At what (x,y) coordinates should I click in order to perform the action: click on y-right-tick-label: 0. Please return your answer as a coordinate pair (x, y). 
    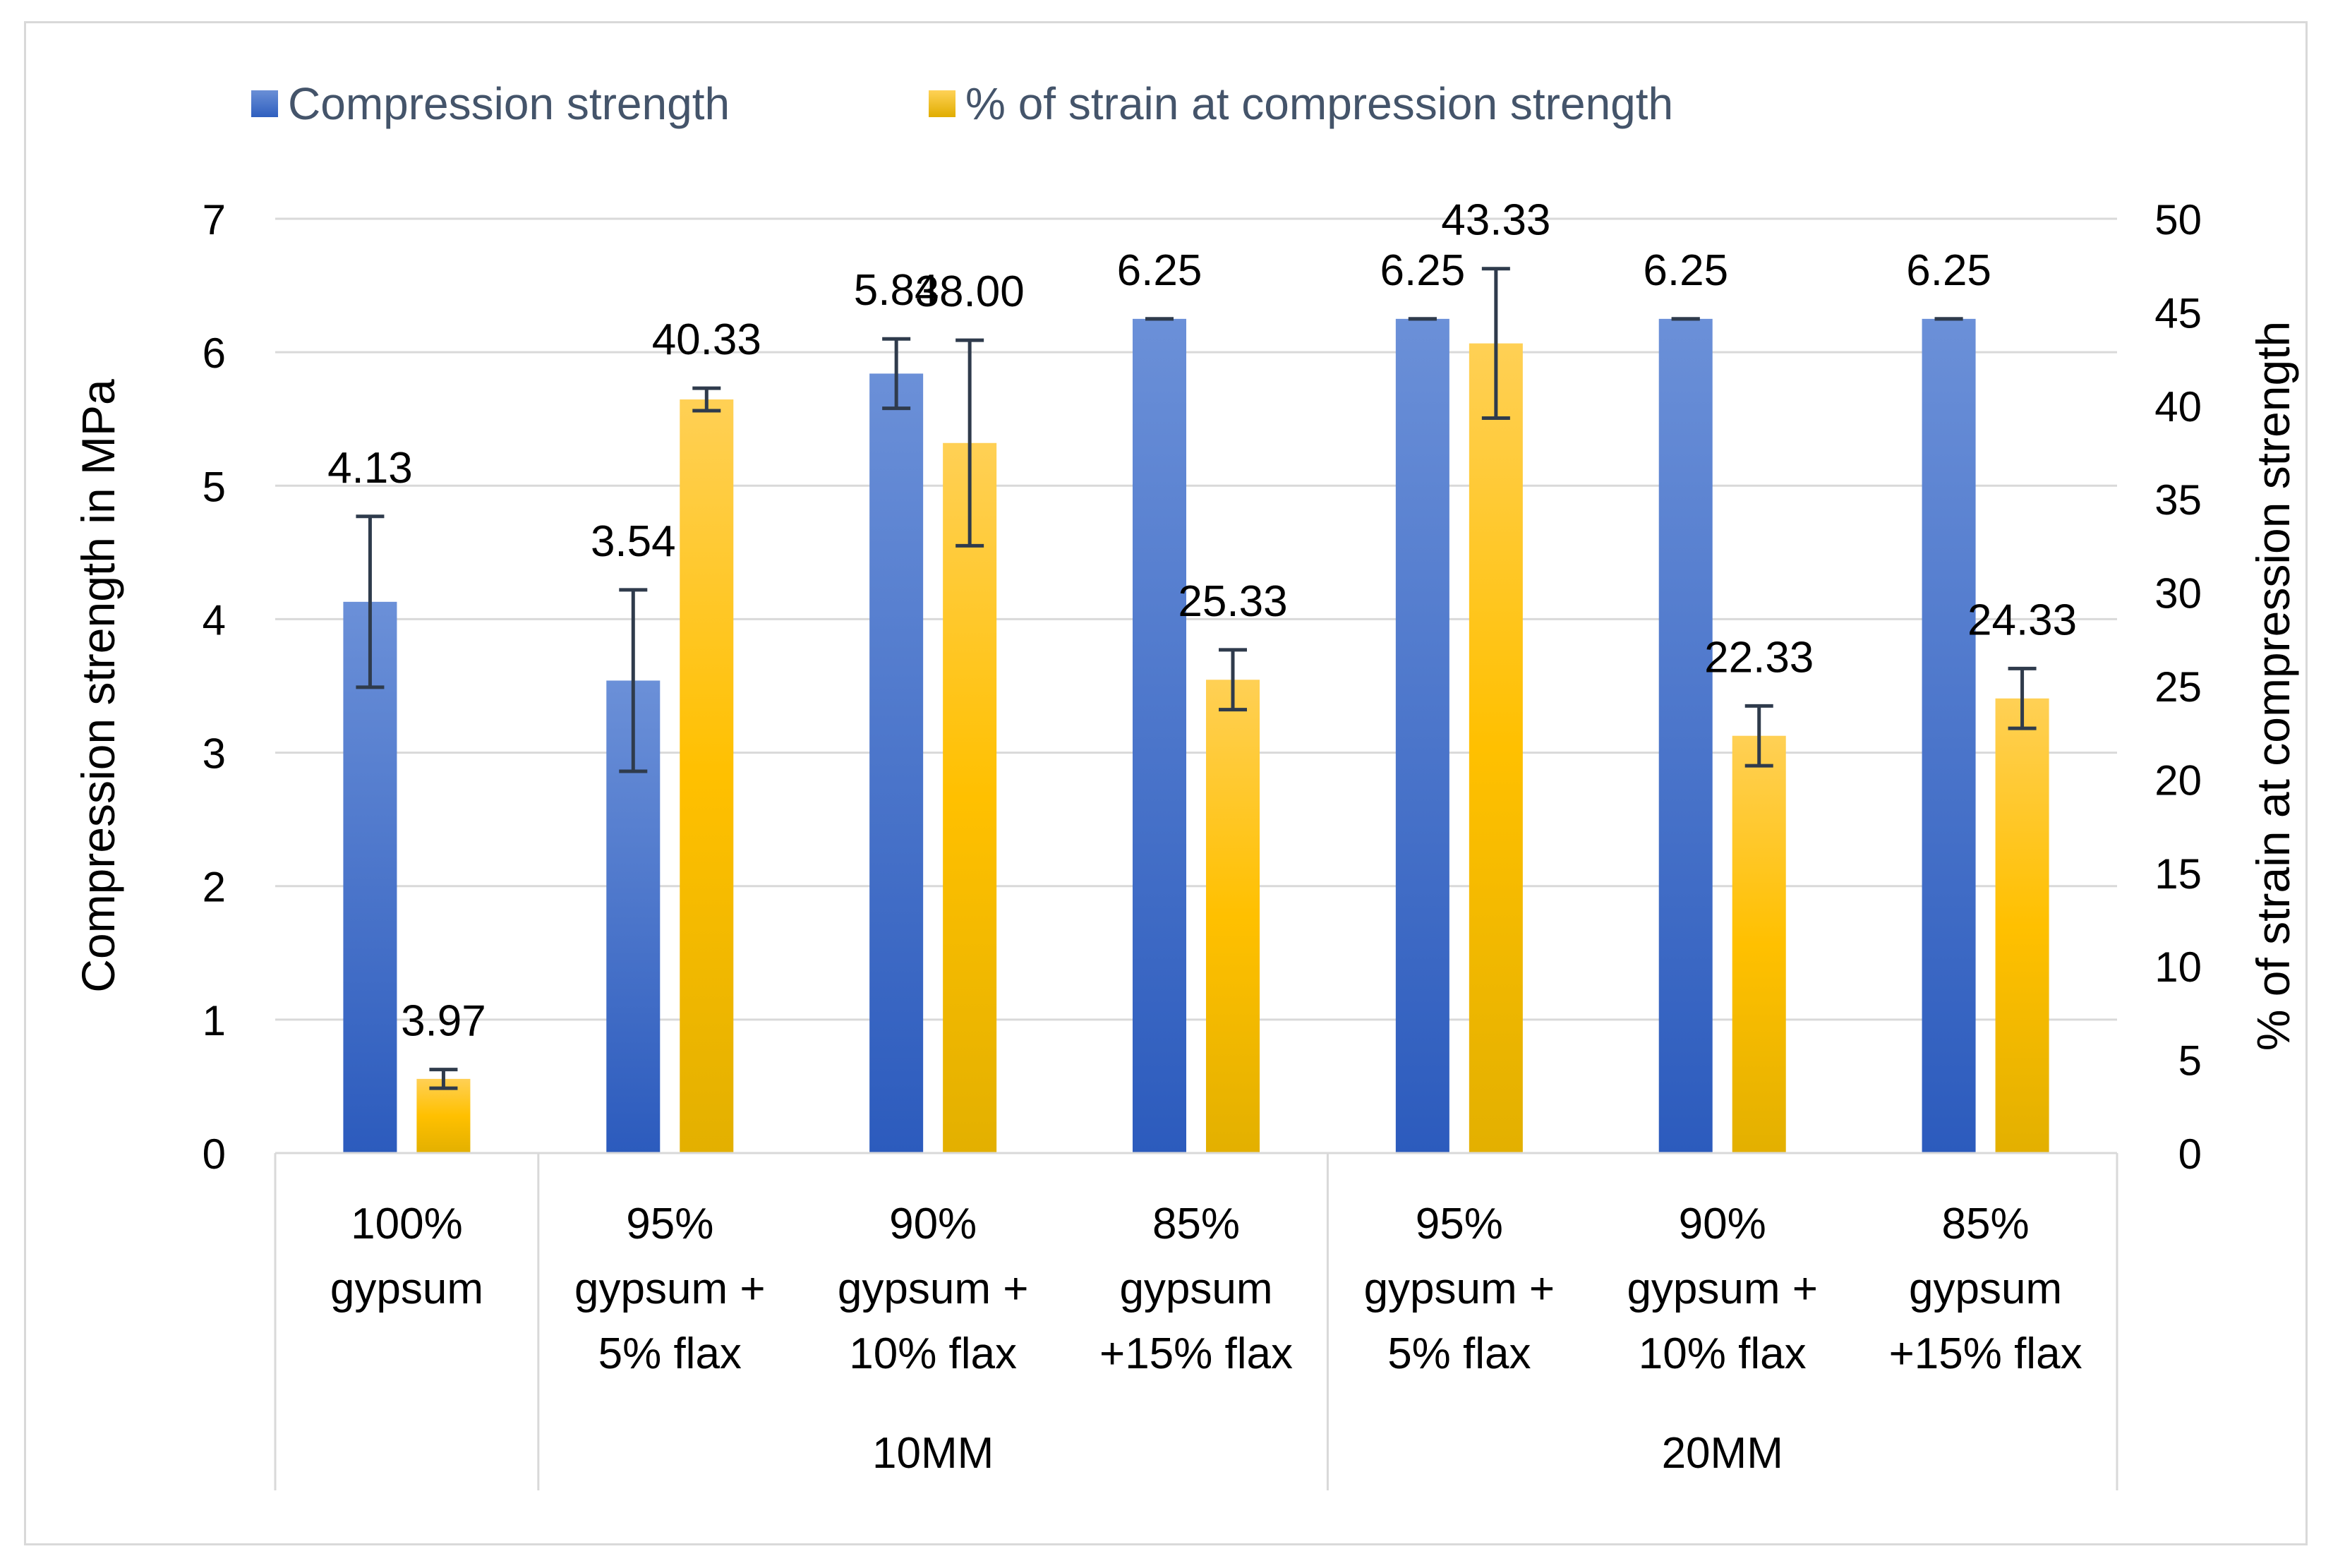
    Looking at the image, I should click on (2190, 1154).